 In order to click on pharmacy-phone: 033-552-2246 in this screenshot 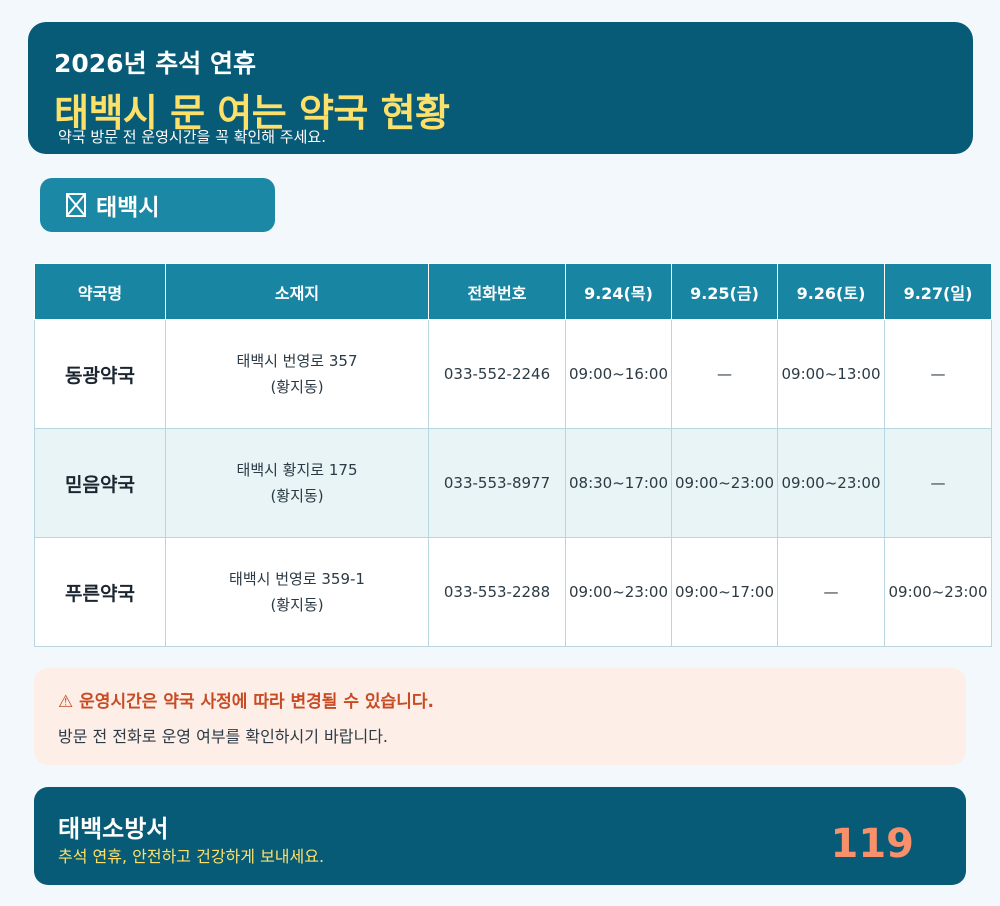, I will do `click(497, 374)`.